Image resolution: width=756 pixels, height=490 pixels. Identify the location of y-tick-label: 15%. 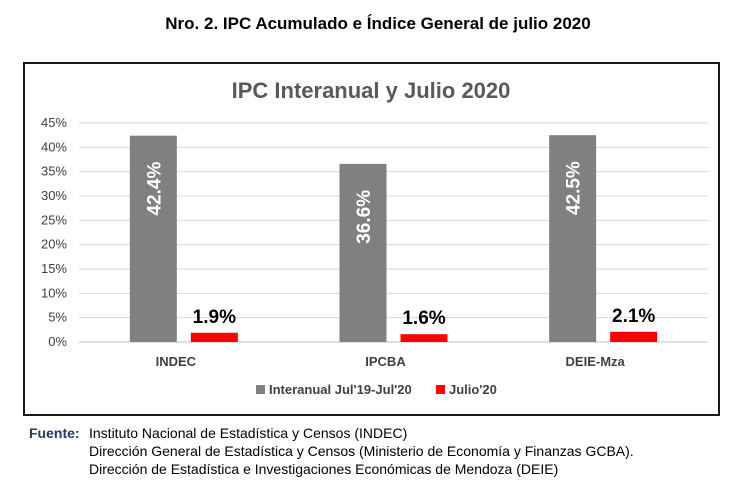
(54, 268).